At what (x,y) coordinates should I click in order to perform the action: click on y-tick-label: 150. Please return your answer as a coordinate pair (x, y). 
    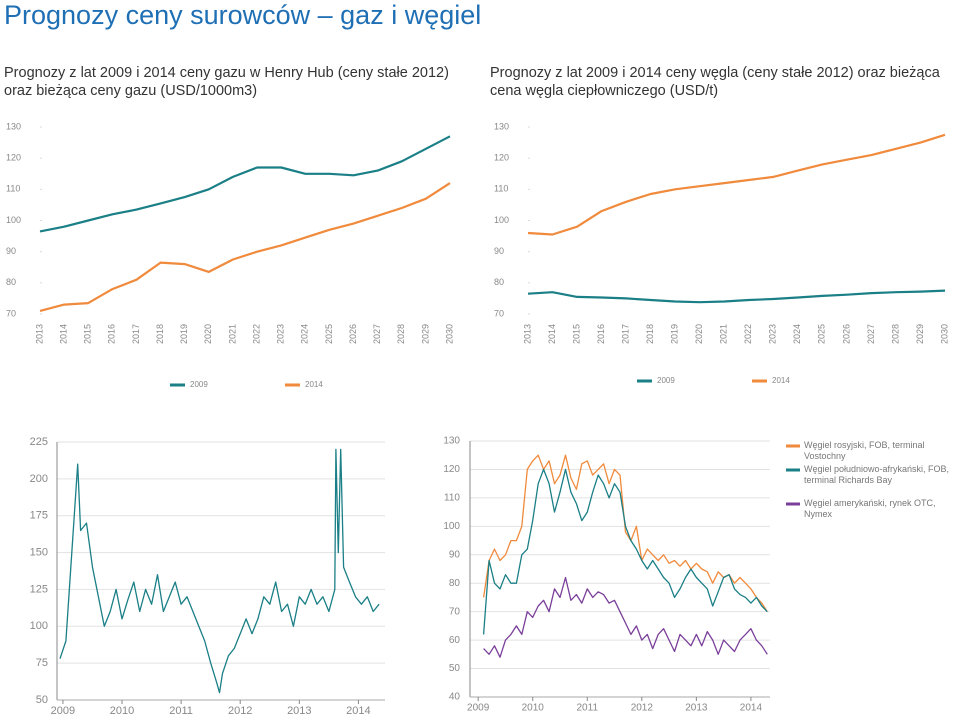
    Looking at the image, I should click on (39, 552).